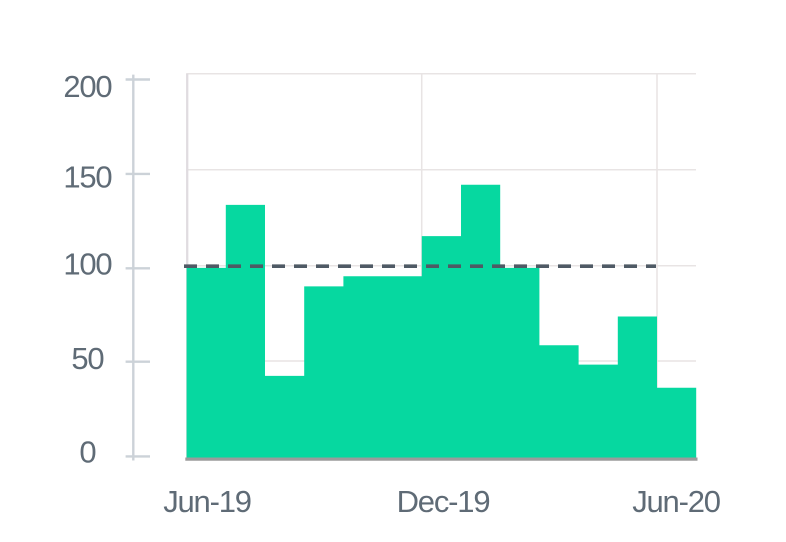 Image resolution: width=786 pixels, height=542 pixels. I want to click on svg-text: 200, so click(87, 86).